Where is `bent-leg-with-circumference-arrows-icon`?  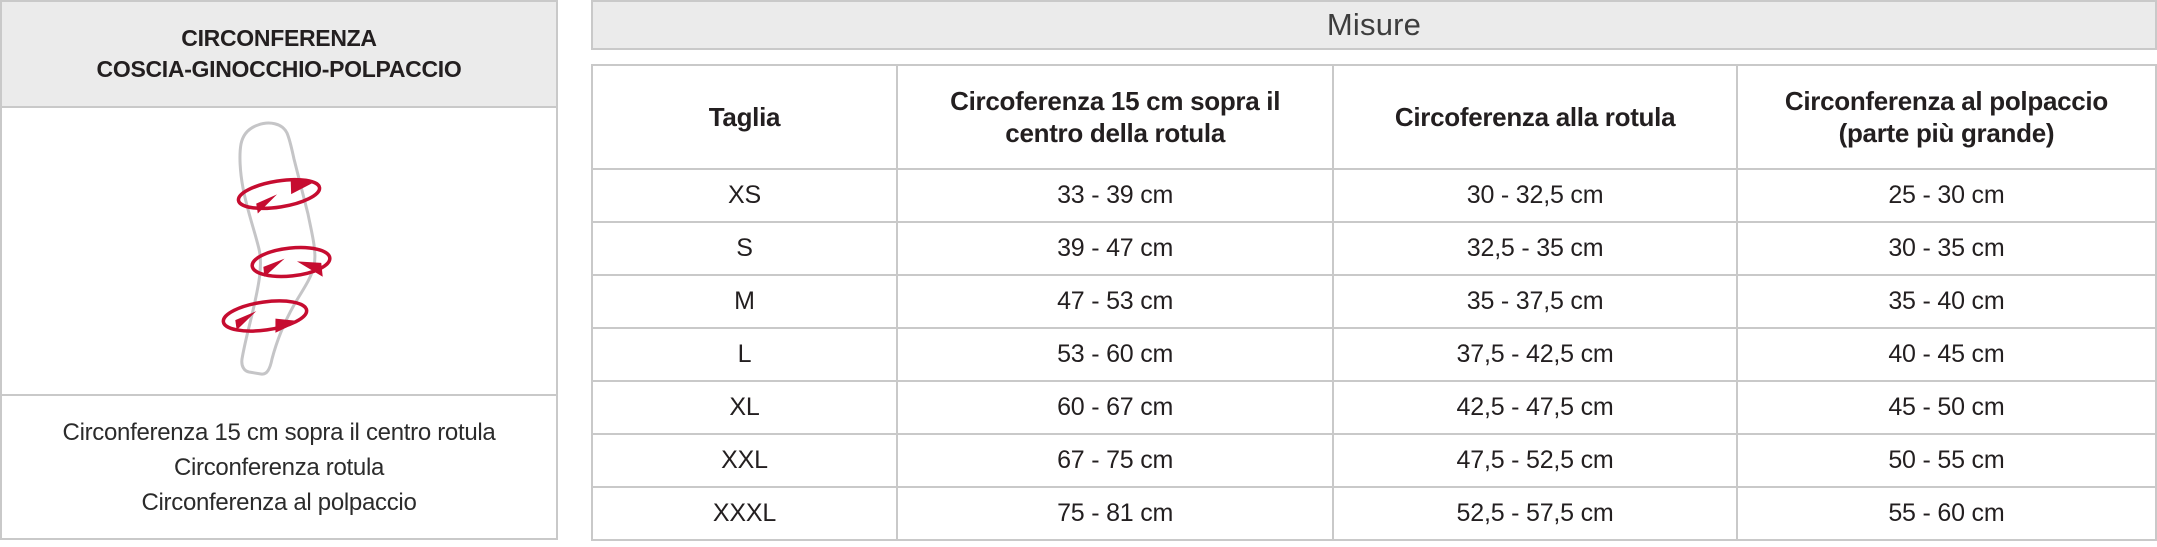
bent-leg-with-circumference-arrows-icon is located at coordinates (276, 248).